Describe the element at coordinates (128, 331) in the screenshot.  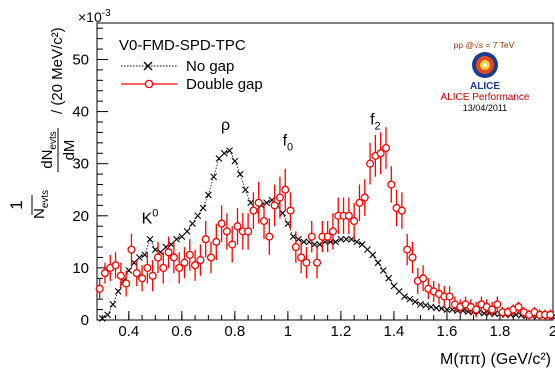
I see `x-tick-label: 0.4` at that location.